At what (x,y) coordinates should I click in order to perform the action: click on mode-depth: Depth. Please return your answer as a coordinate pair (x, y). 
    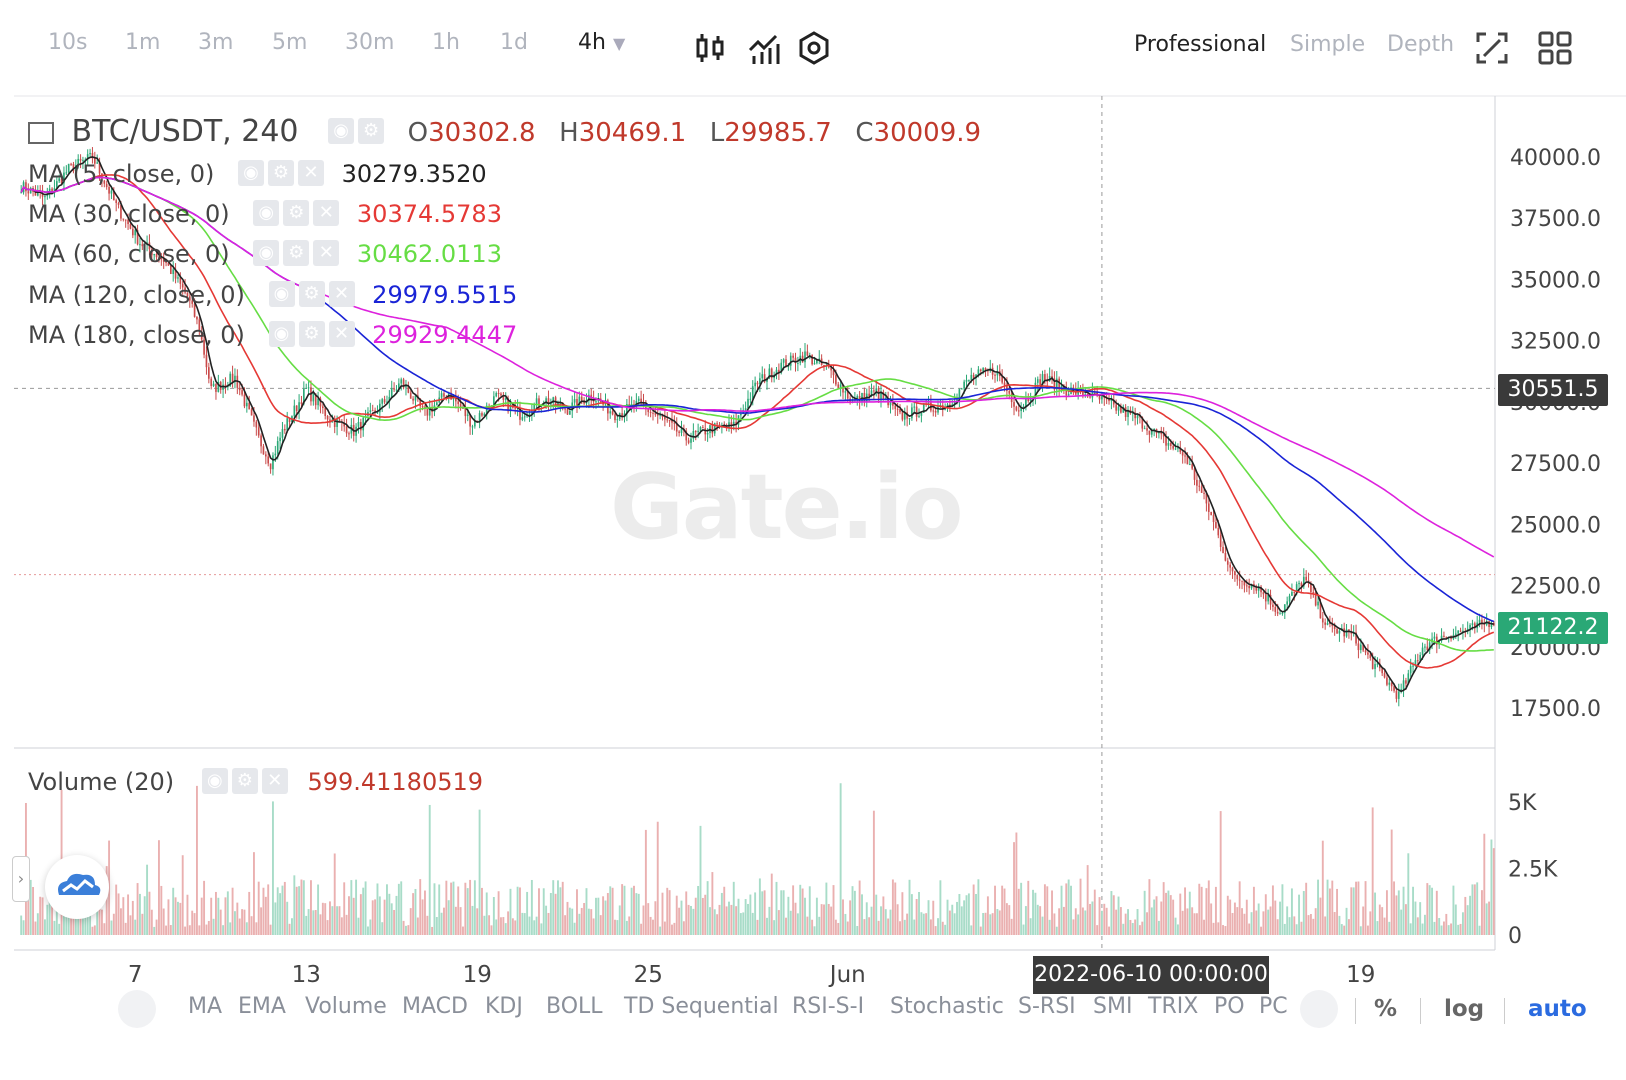
    Looking at the image, I should click on (1421, 44).